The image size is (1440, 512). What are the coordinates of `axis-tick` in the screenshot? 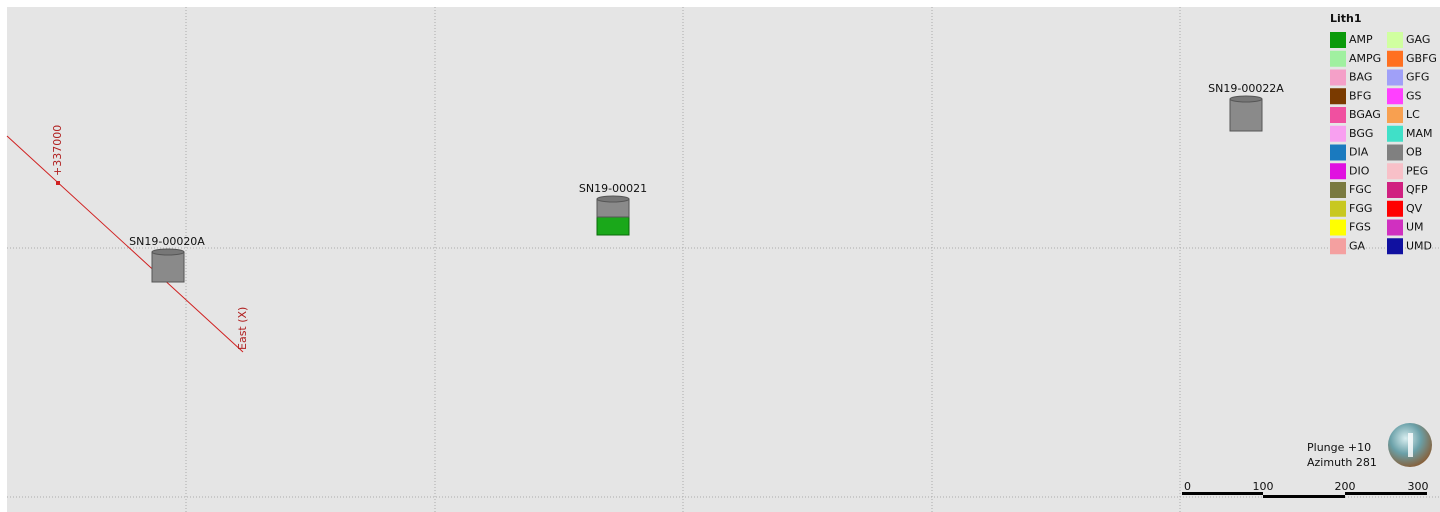 It's located at (58, 183).